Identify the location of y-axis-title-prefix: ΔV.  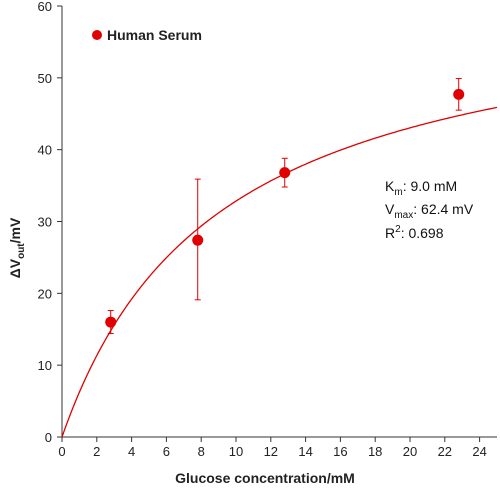
(15, 268).